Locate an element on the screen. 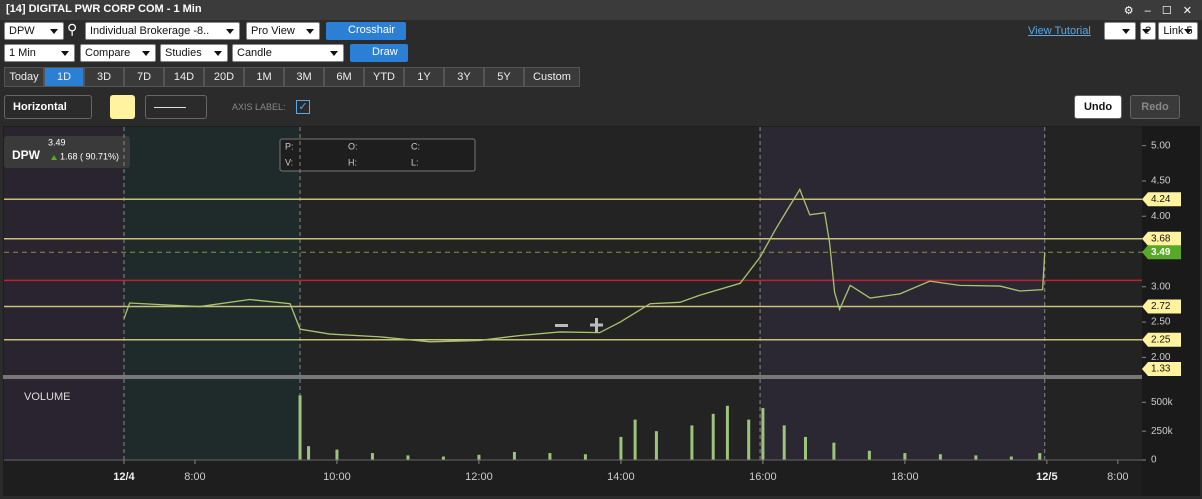 The height and width of the screenshot is (499, 1202). y-tick-label: 4.00 is located at coordinates (1161, 216).